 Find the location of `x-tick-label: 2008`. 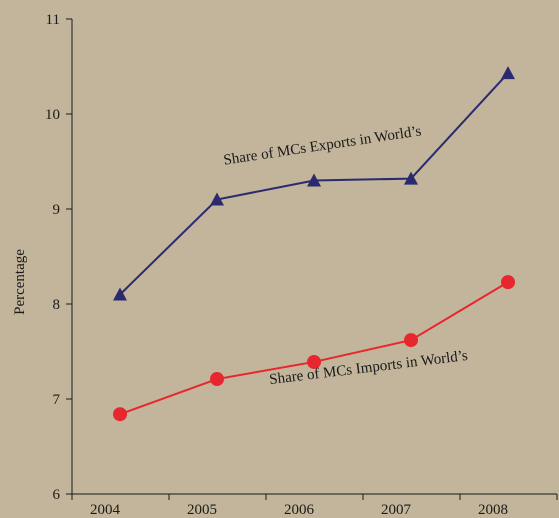

x-tick-label: 2008 is located at coordinates (493, 510).